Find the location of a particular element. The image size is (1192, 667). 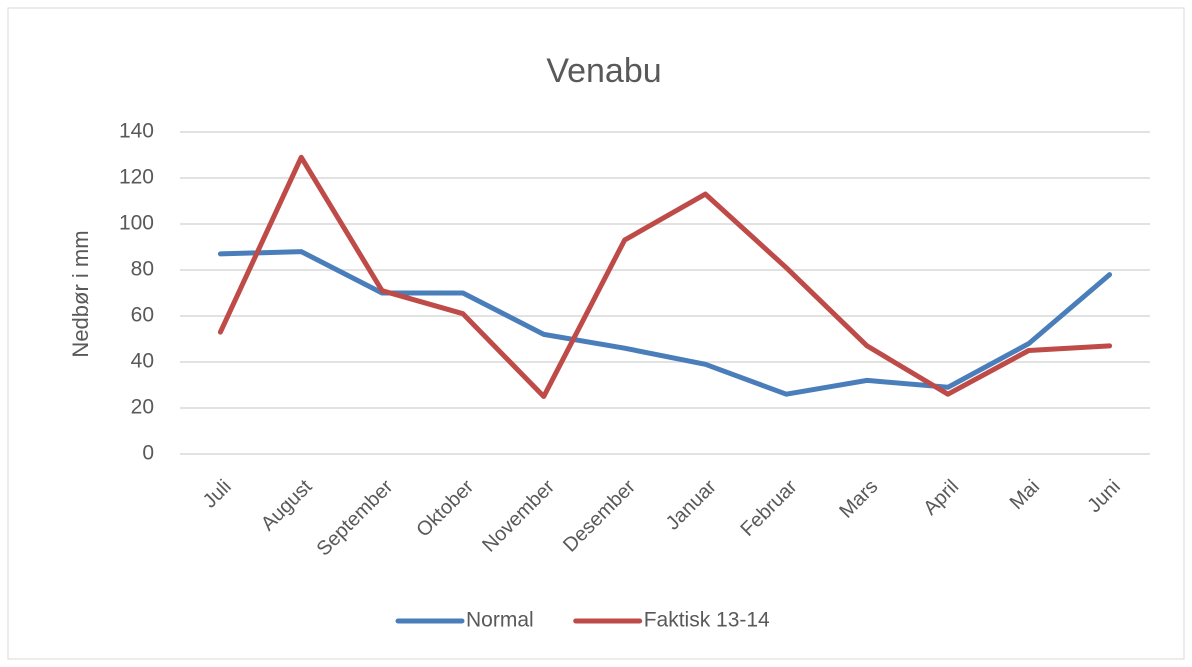

y-tick-label: 0 is located at coordinates (148, 453).